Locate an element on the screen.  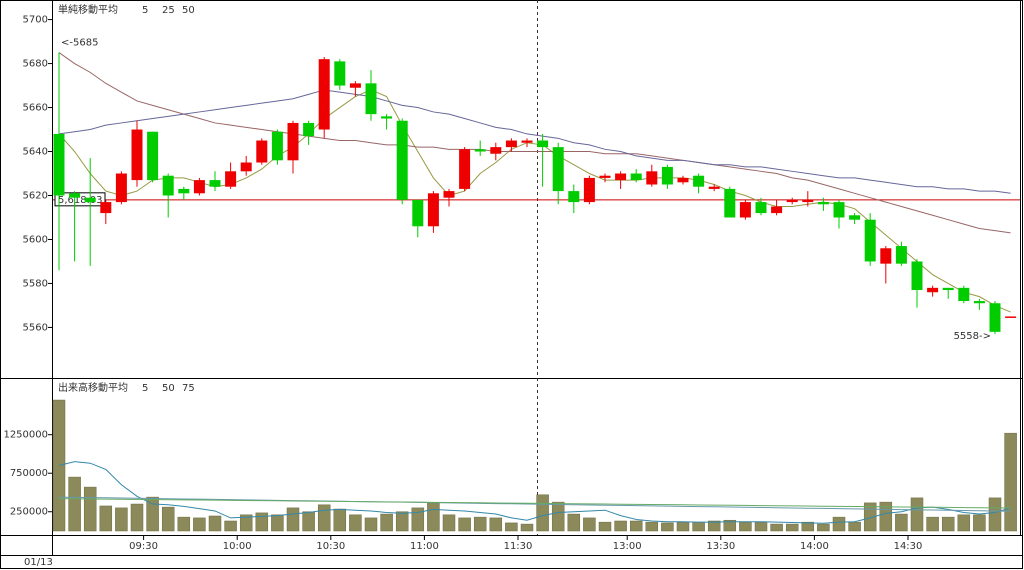
y-tick-label: 250000 is located at coordinates (29, 512).